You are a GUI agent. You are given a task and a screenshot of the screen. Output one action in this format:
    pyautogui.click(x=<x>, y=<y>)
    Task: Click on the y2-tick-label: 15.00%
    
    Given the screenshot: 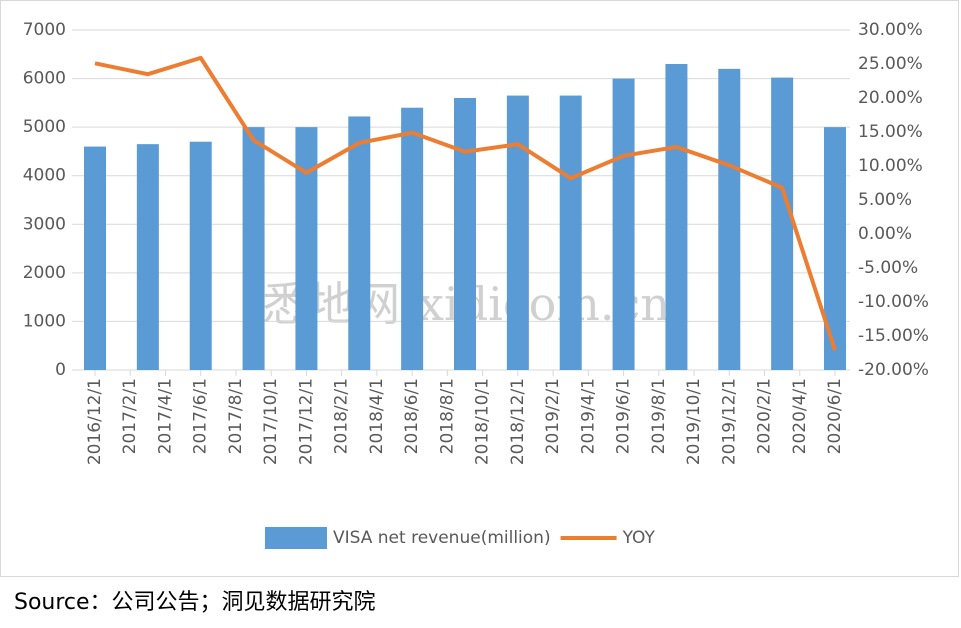 What is the action you would take?
    pyautogui.click(x=890, y=132)
    